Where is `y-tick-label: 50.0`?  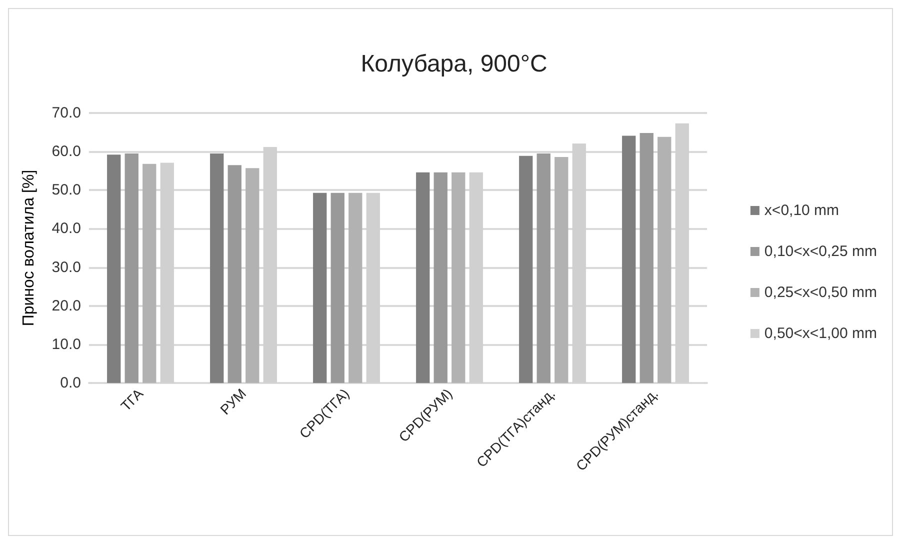 y-tick-label: 50.0 is located at coordinates (66, 190).